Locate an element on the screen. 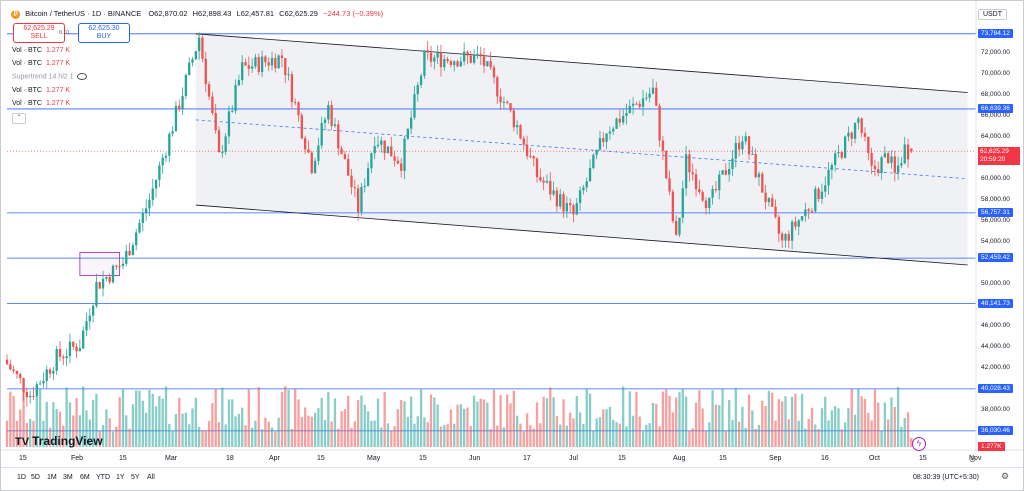  price-tick-label: 46,000.00 is located at coordinates (995, 326).